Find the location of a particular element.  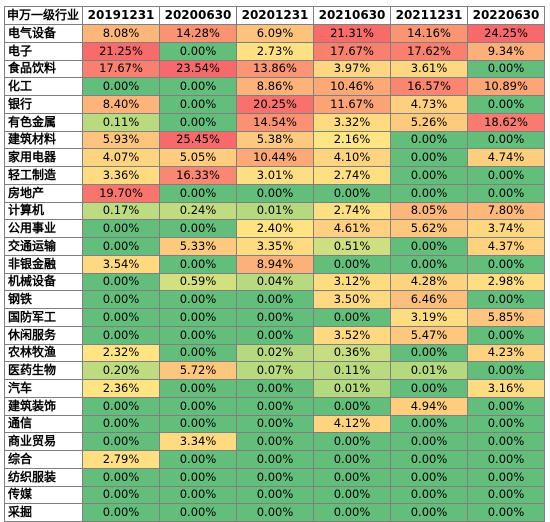

table-row: 计算机 0.17% 0.24% 0.01% 2.74% 8.05% 7.80% is located at coordinates (274, 211).